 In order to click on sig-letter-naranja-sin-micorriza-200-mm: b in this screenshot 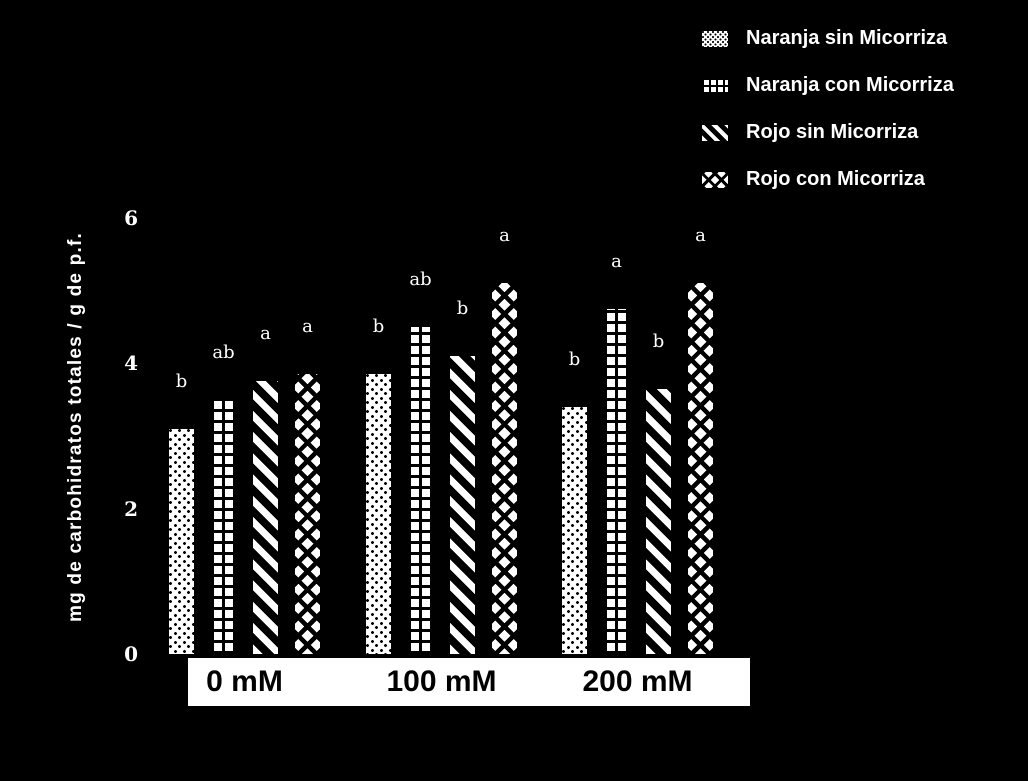, I will do `click(574, 359)`.